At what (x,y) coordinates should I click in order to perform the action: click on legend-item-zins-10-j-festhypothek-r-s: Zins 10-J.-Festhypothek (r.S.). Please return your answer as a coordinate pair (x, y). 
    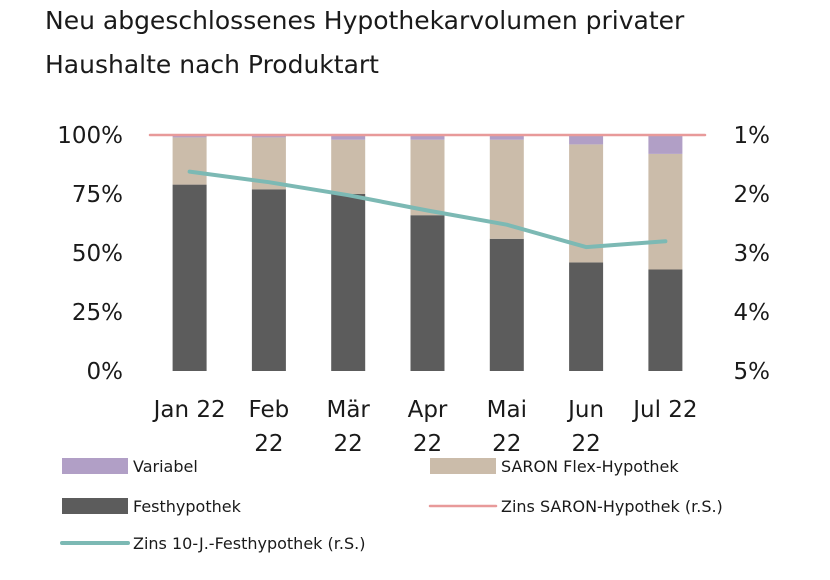
    Looking at the image, I should click on (212, 543).